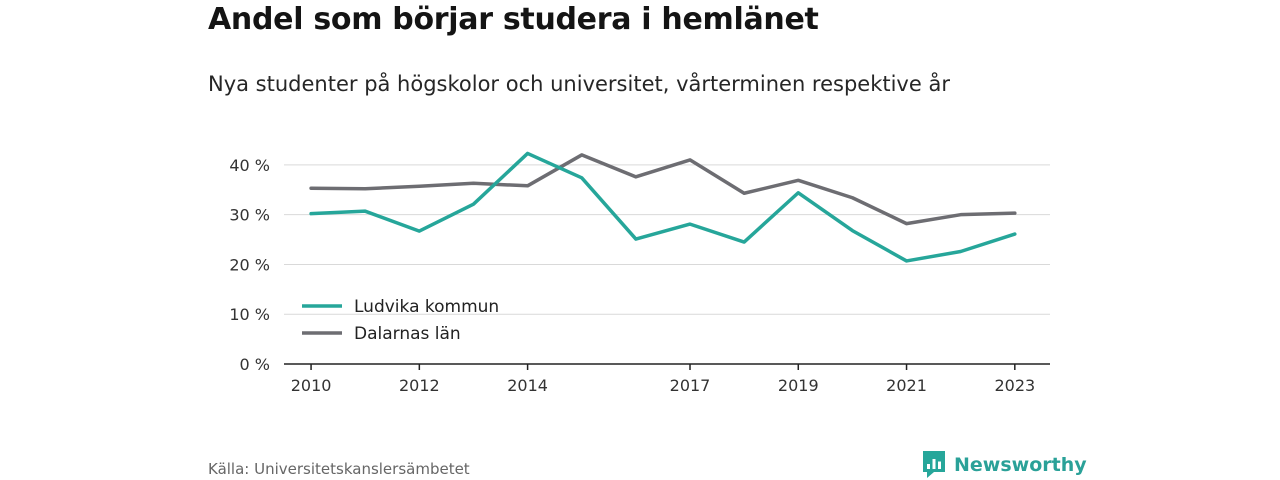  What do you see at coordinates (339, 469) in the screenshot?
I see `source-note: Källa: Universitetskanslersämbetet` at bounding box center [339, 469].